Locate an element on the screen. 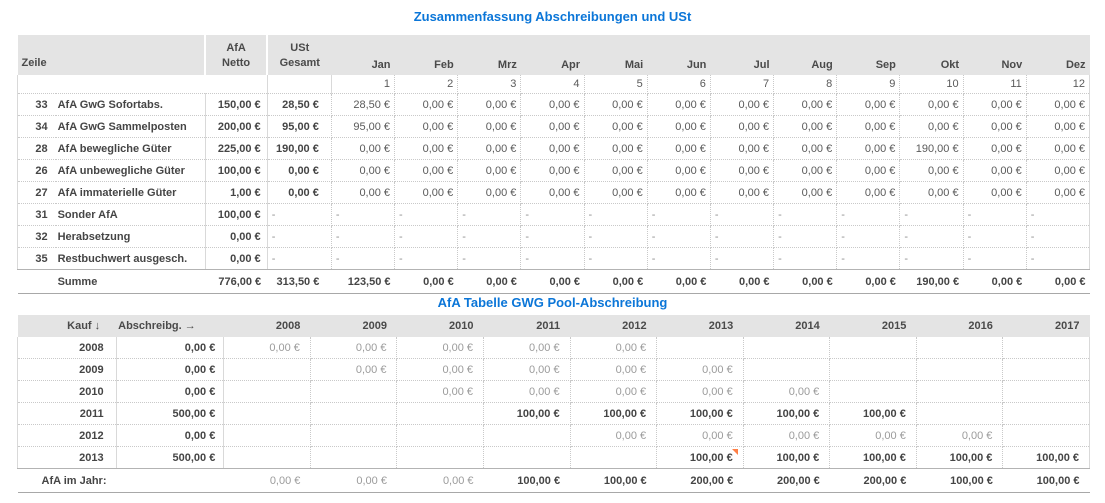 The image size is (1105, 503). month-number-cell: 6 is located at coordinates (679, 84).